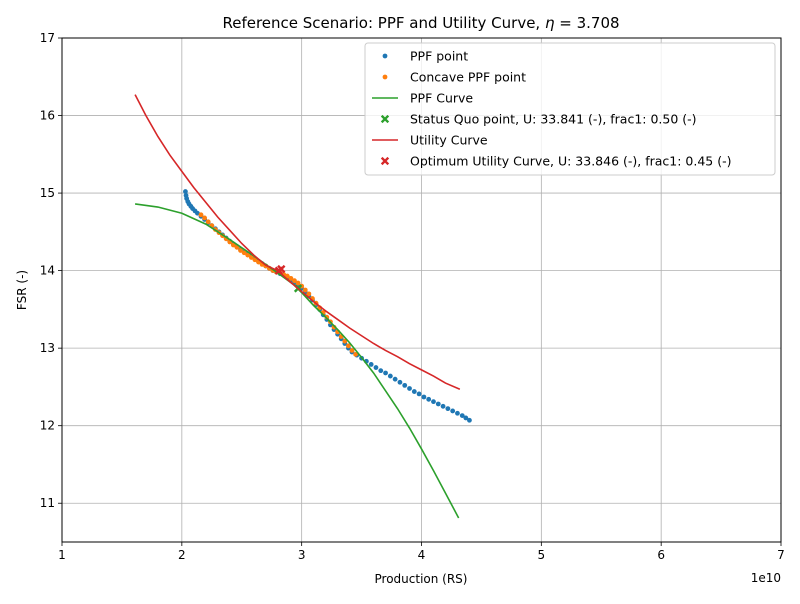  Describe the element at coordinates (586, 23) in the screenshot. I see `chart-title-suffix: = 3.708` at that location.